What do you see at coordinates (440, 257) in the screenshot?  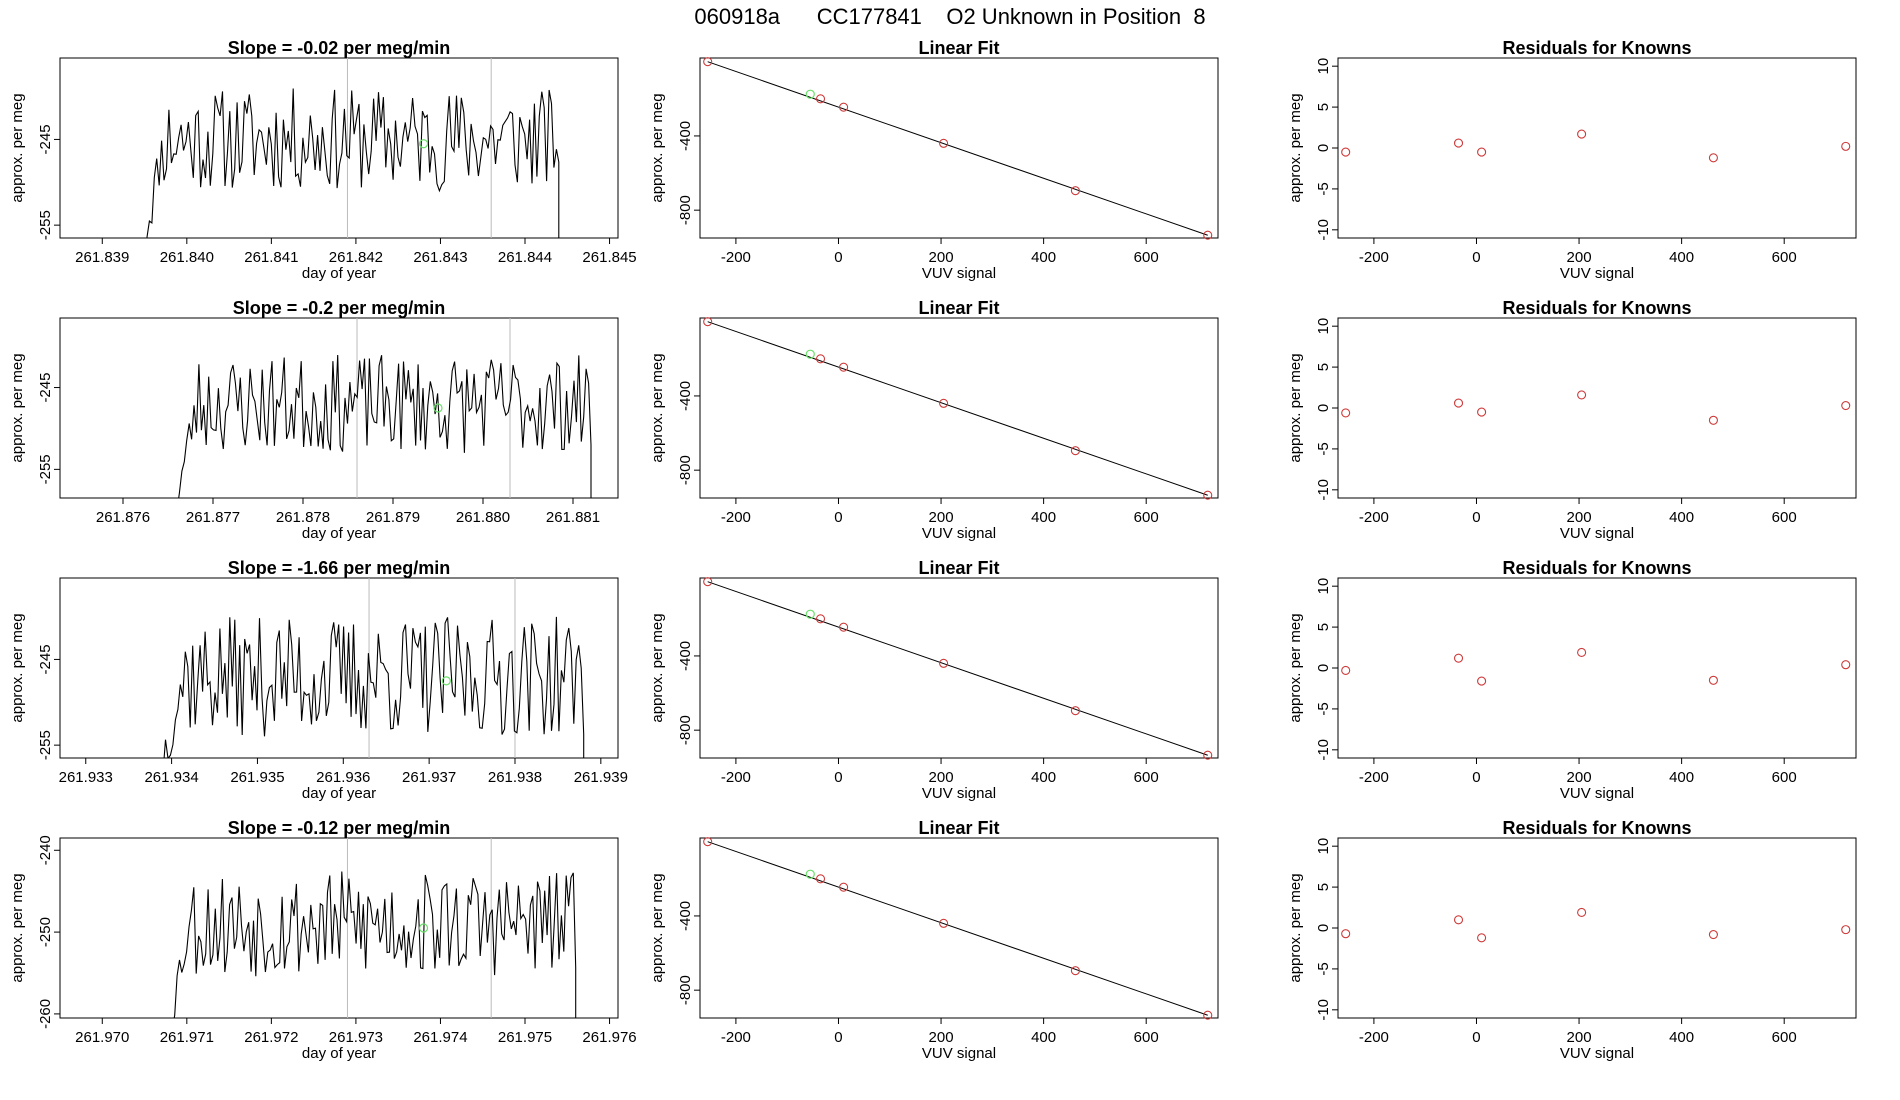 I see `x-tick-label: 261.843` at bounding box center [440, 257].